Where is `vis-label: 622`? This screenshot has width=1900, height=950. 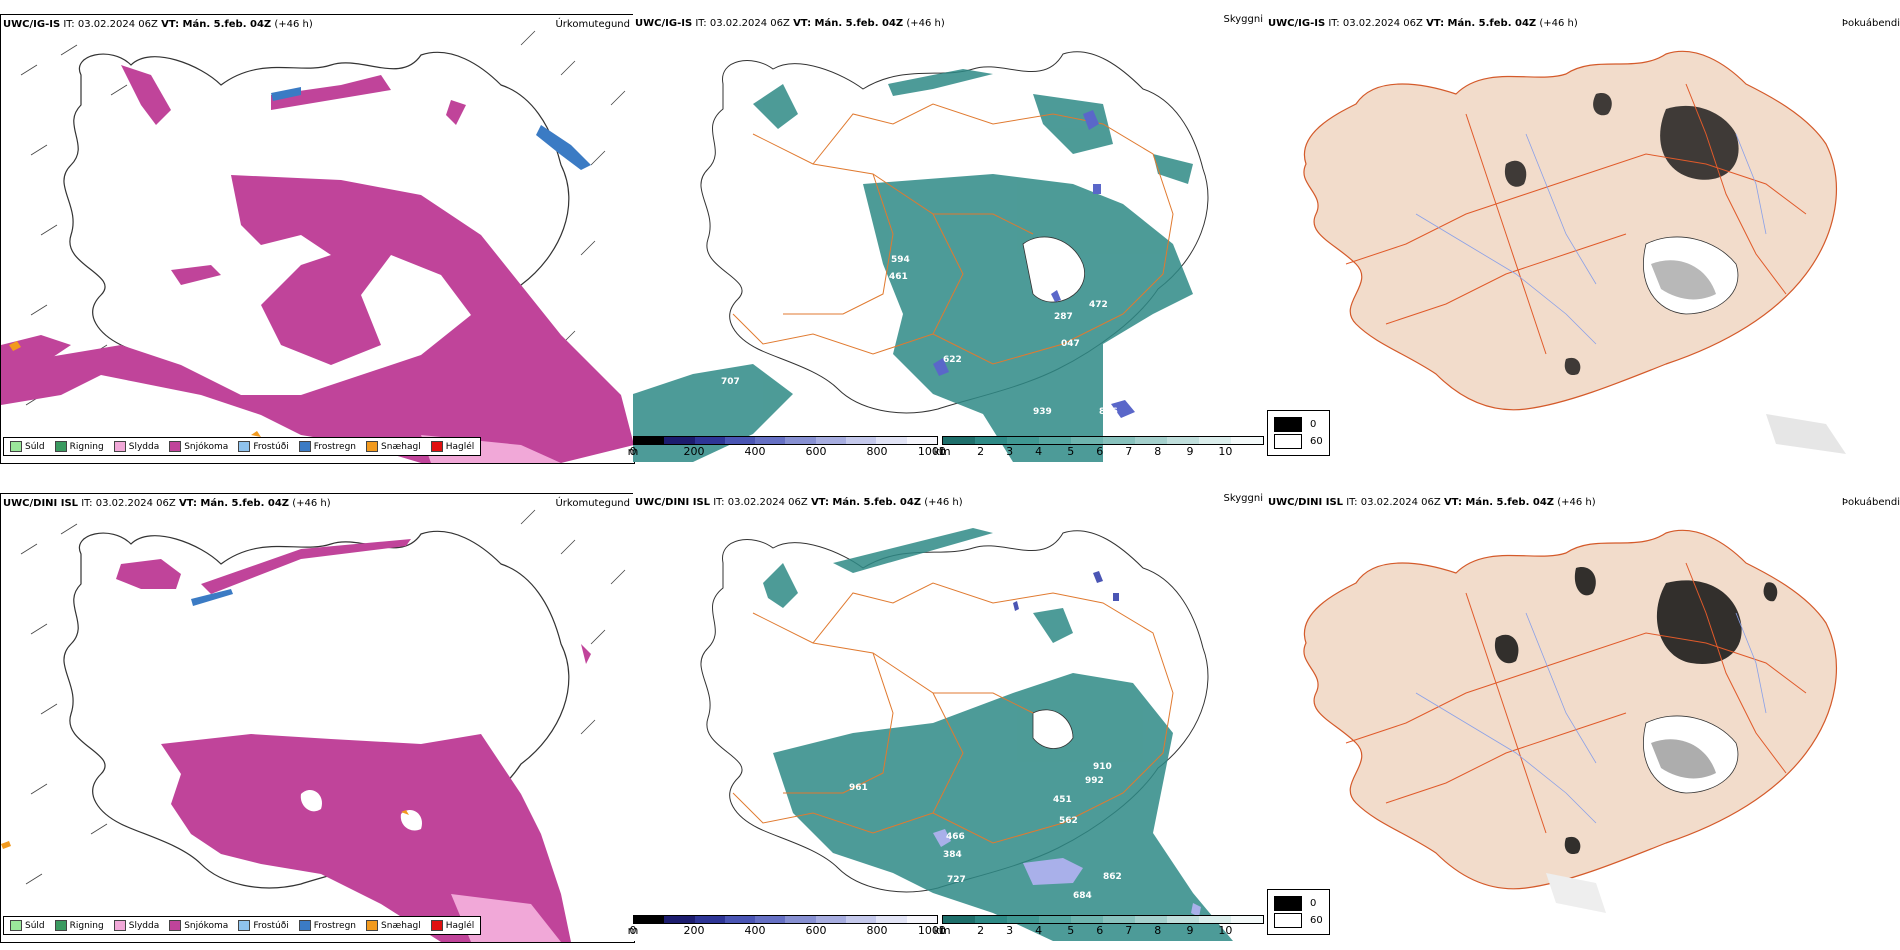
vis-label: 622 is located at coordinates (952, 360).